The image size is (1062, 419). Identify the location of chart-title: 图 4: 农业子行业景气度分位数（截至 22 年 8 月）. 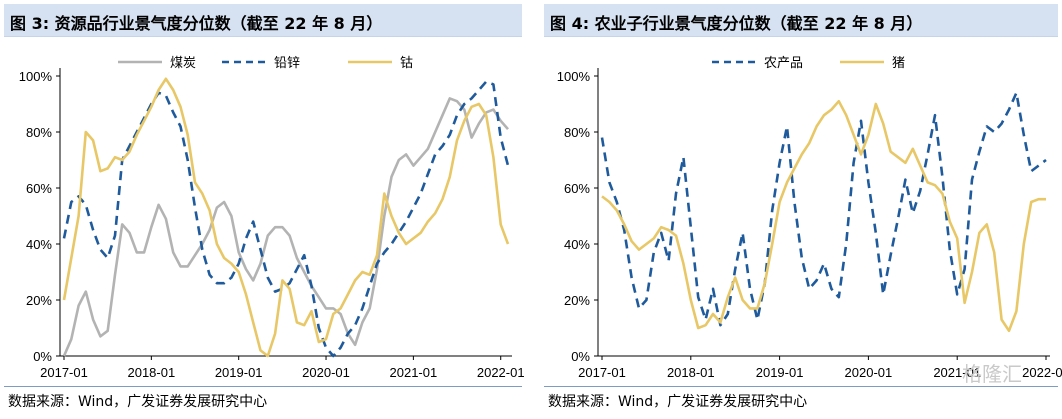
(736, 23).